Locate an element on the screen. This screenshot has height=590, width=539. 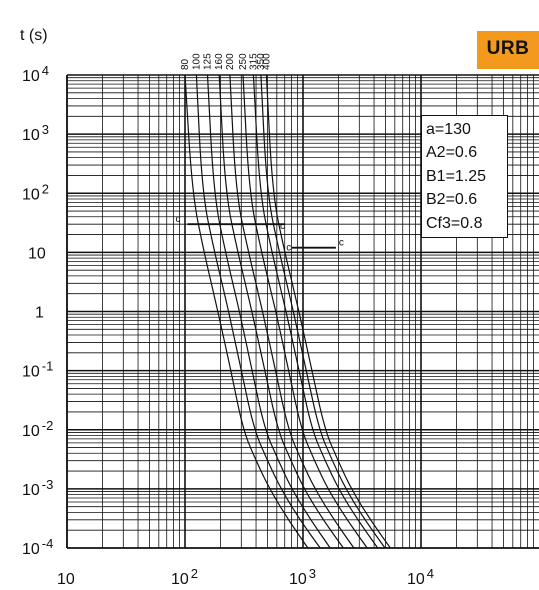
param-cf3: Cf3=0.8 is located at coordinates (454, 223).